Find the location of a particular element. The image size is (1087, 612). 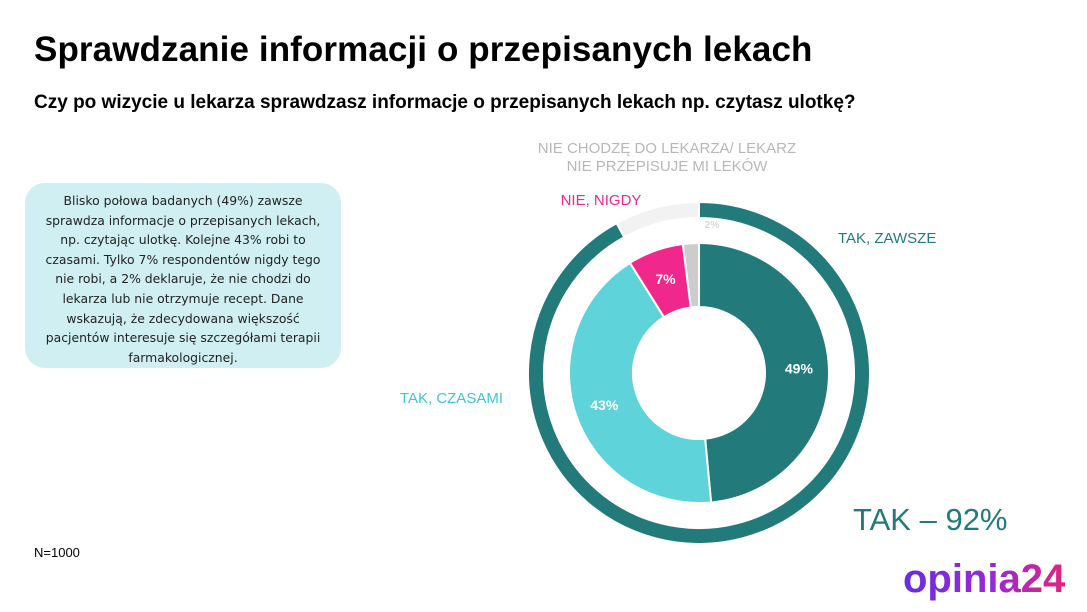

slice-value-label-0: 49% is located at coordinates (799, 368).